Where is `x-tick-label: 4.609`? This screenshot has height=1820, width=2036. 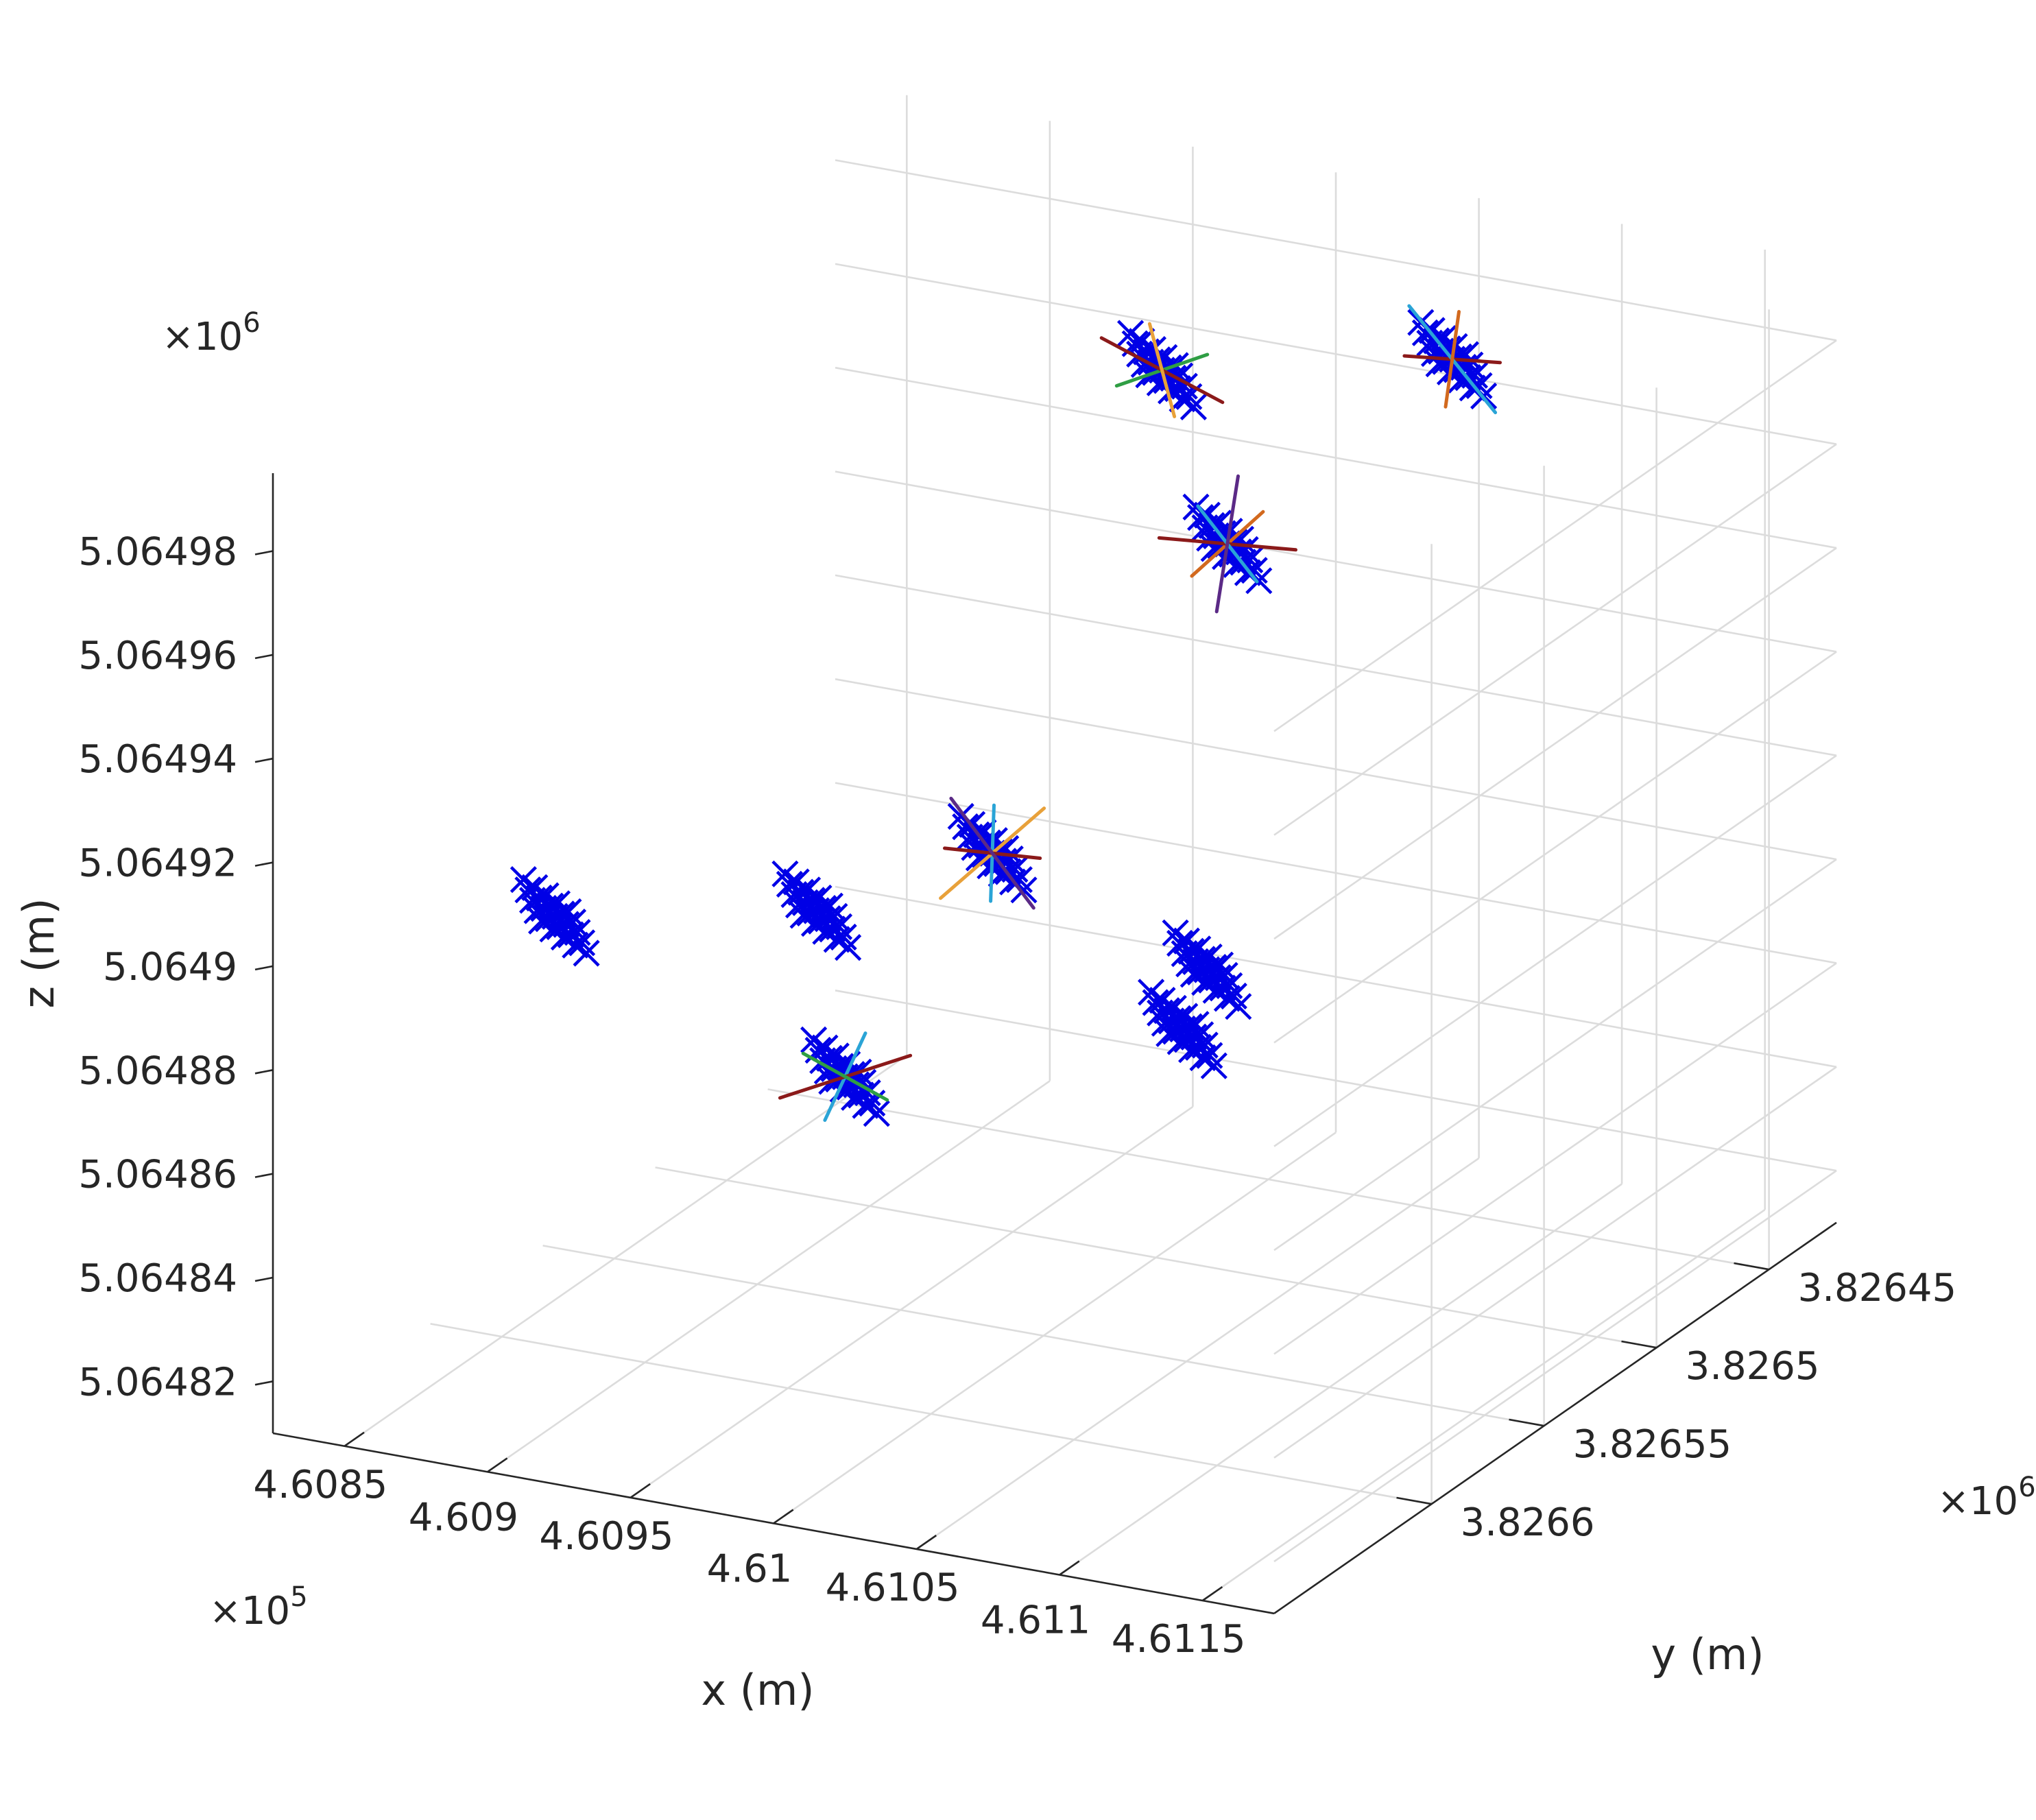
x-tick-label: 4.609 is located at coordinates (463, 1517).